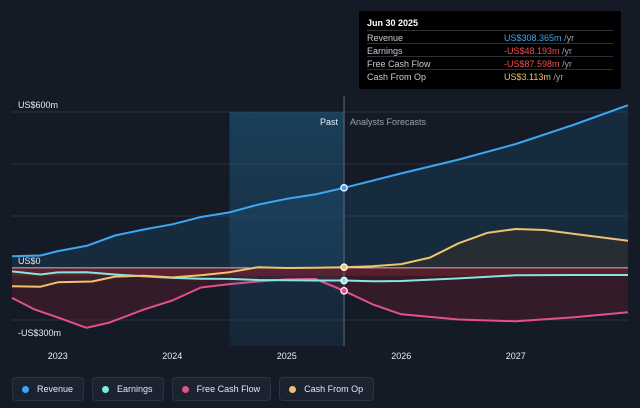 The width and height of the screenshot is (640, 408). Describe the element at coordinates (490, 37) in the screenshot. I see `tooltip-row-revenue: Revenue US$308.365m /yr` at that location.